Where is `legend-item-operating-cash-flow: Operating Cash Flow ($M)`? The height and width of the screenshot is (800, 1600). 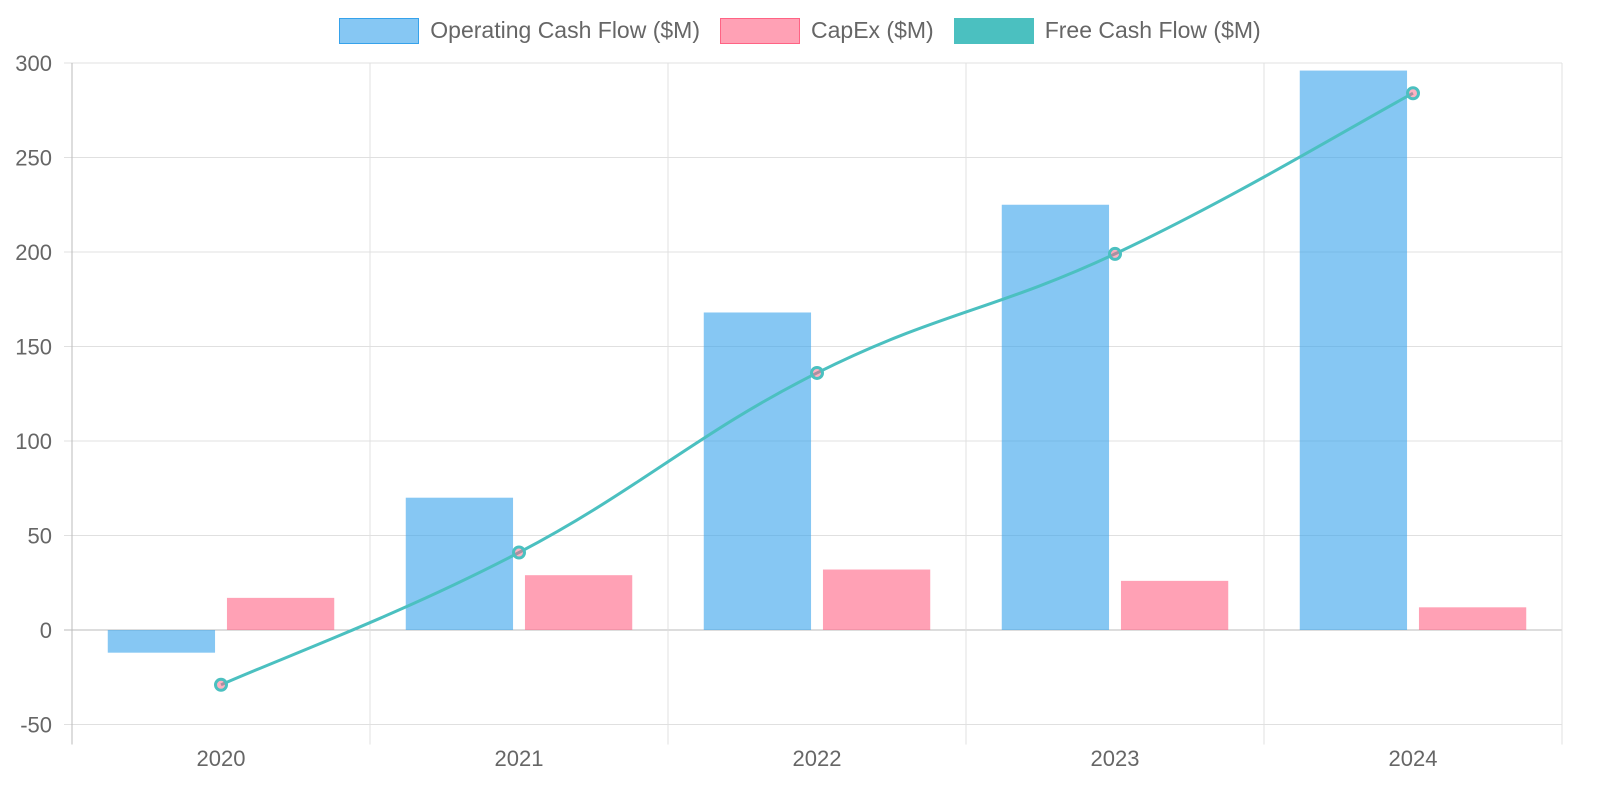 legend-item-operating-cash-flow: Operating Cash Flow ($M) is located at coordinates (519, 30).